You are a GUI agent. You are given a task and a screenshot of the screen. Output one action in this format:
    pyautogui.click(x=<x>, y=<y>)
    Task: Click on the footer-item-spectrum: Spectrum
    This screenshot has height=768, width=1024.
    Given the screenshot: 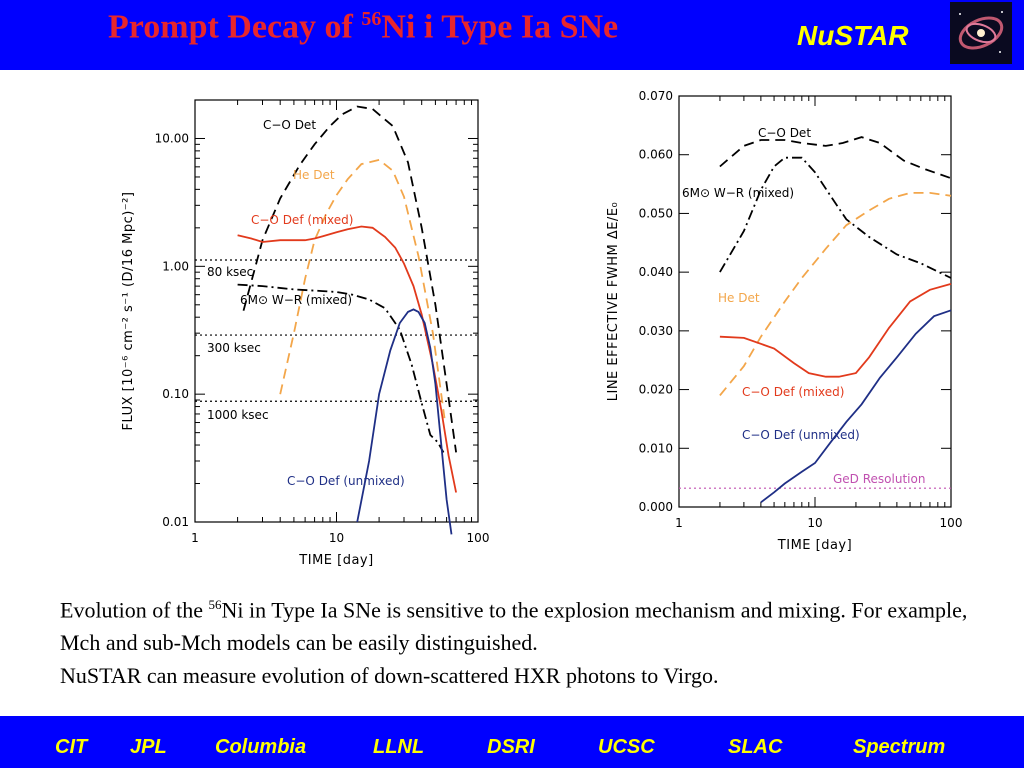 What is the action you would take?
    pyautogui.click(x=899, y=747)
    